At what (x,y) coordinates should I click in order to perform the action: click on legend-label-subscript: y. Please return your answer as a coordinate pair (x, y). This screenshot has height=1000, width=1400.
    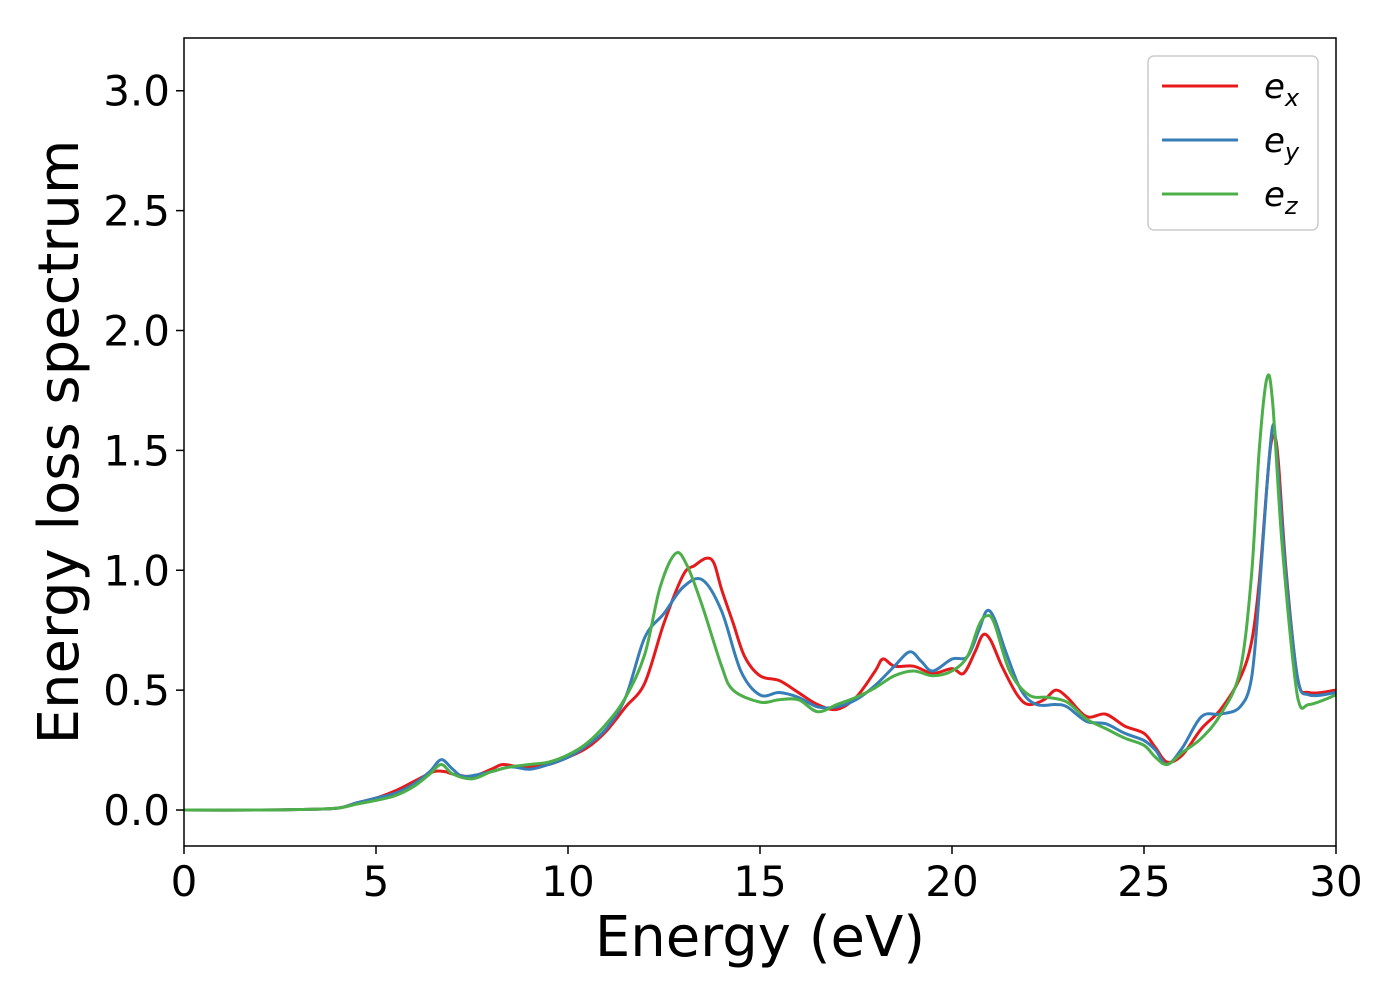
    Looking at the image, I should click on (1292, 152).